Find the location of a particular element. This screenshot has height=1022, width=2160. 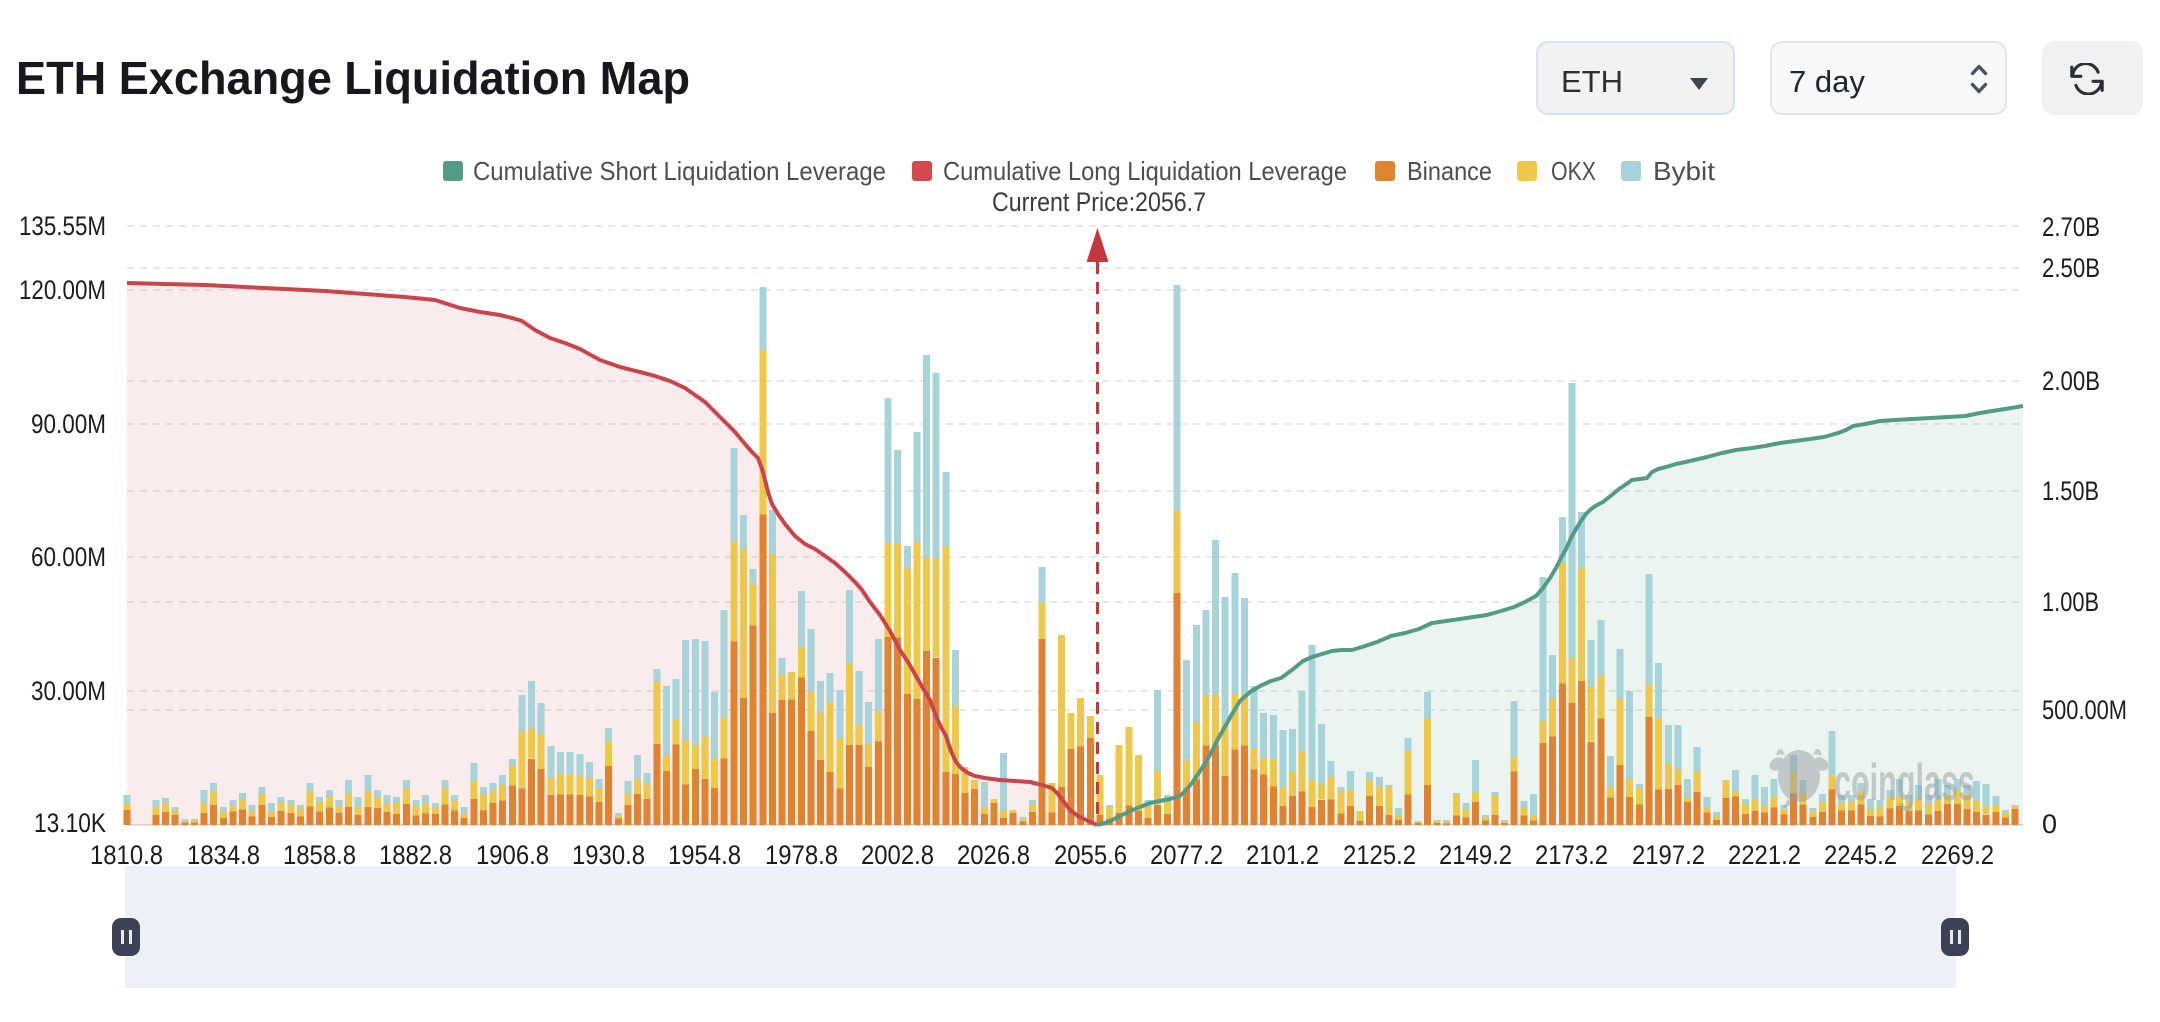

svg-text: OKX is located at coordinates (1573, 171).